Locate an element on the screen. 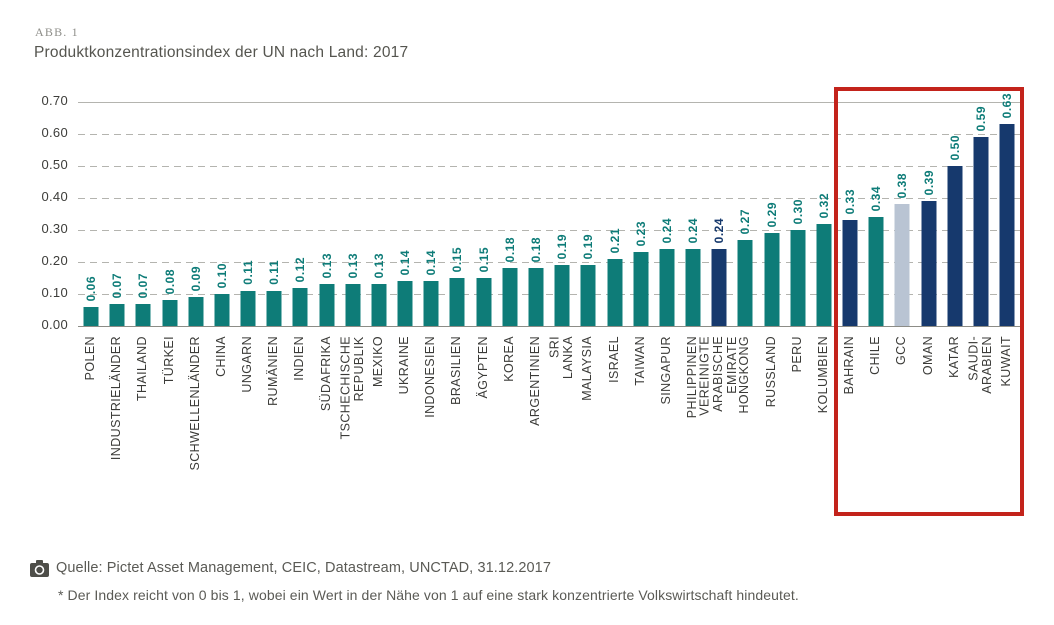  bar-column: 0.30 PERU is located at coordinates (798, 237).